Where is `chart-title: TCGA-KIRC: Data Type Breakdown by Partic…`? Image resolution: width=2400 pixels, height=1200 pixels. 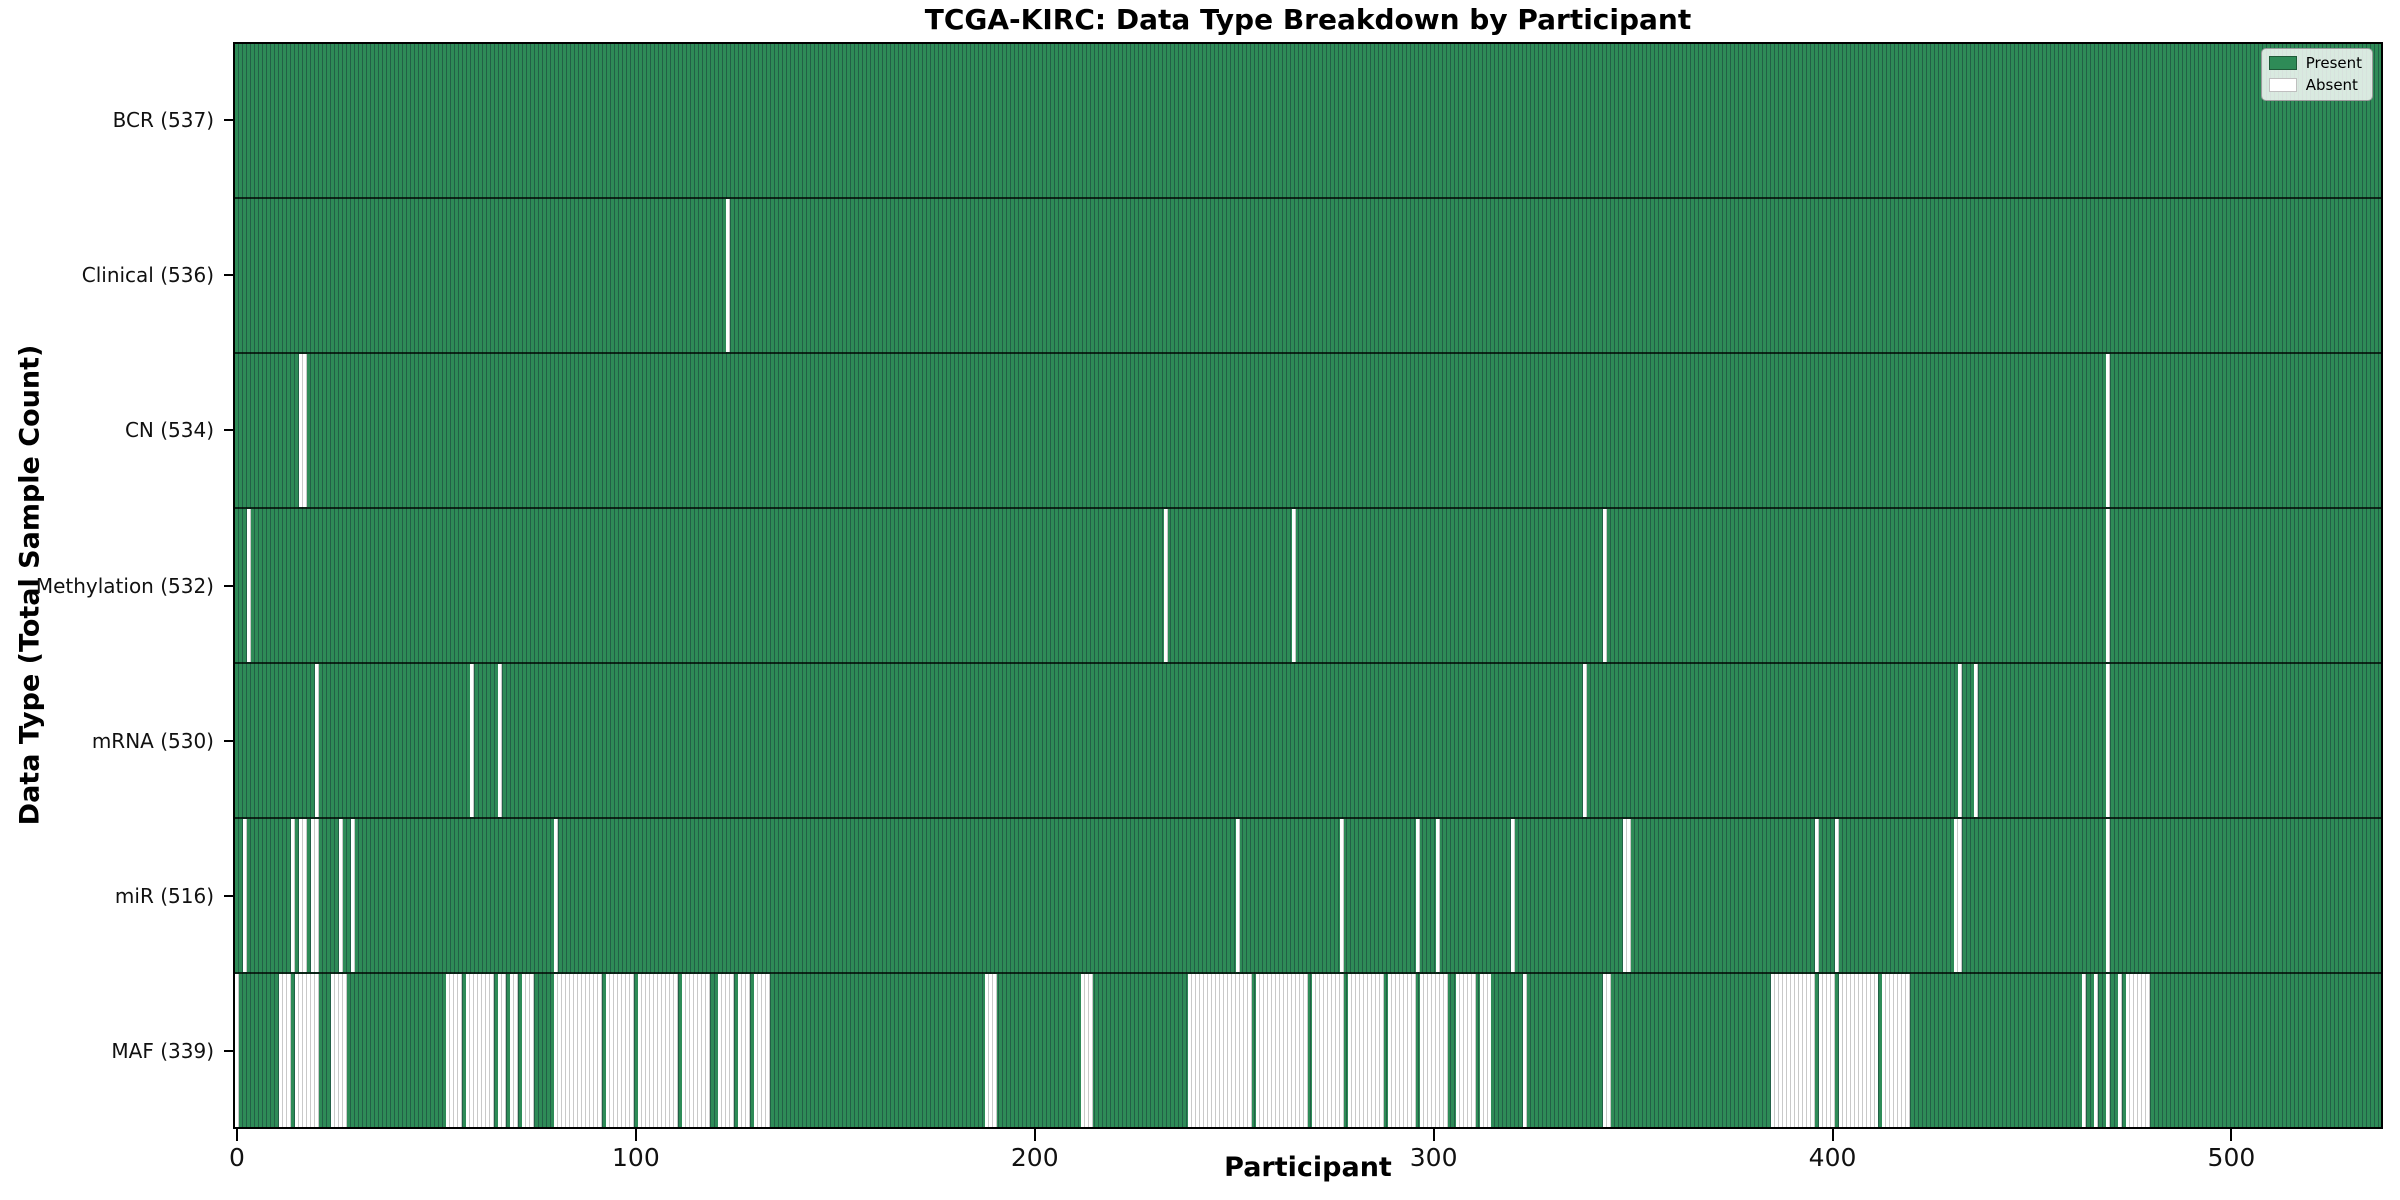
chart-title: TCGA-KIRC: Data Type Breakdown by Partic… is located at coordinates (1308, 19).